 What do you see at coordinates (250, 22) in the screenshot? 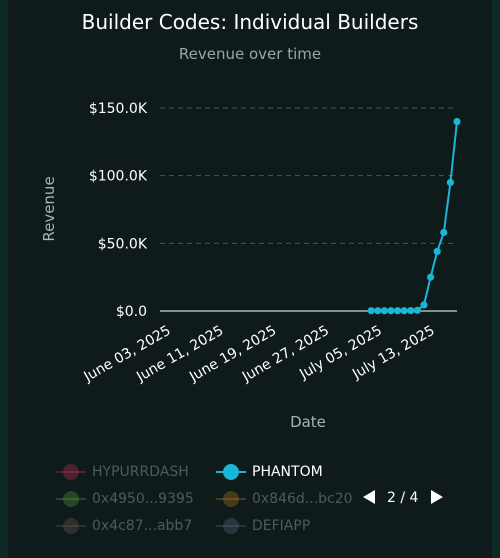
I see `chart-title: Builder Codes: Individual Builders` at bounding box center [250, 22].